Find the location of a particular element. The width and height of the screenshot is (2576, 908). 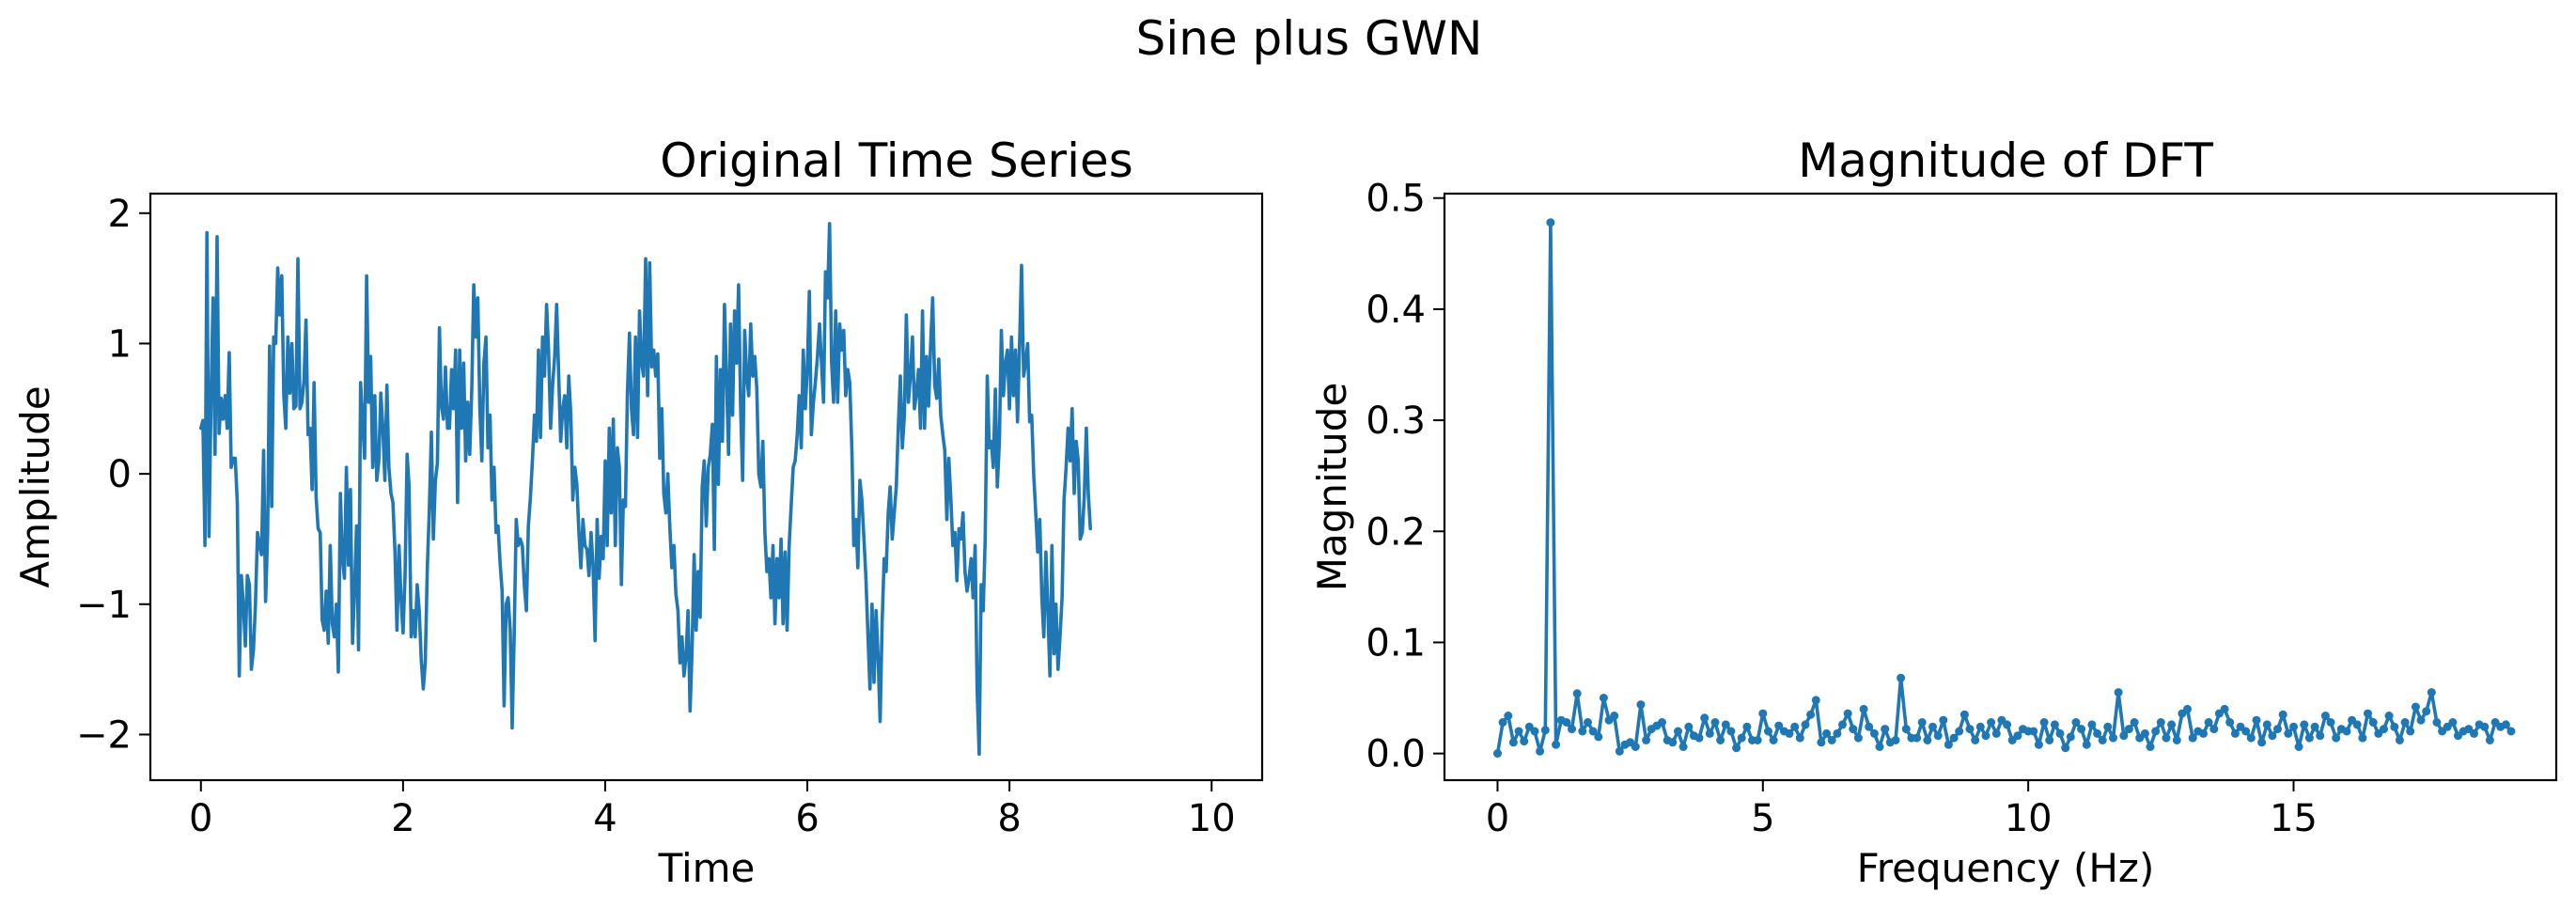

y-tick-label: 0.2 is located at coordinates (1396, 532).